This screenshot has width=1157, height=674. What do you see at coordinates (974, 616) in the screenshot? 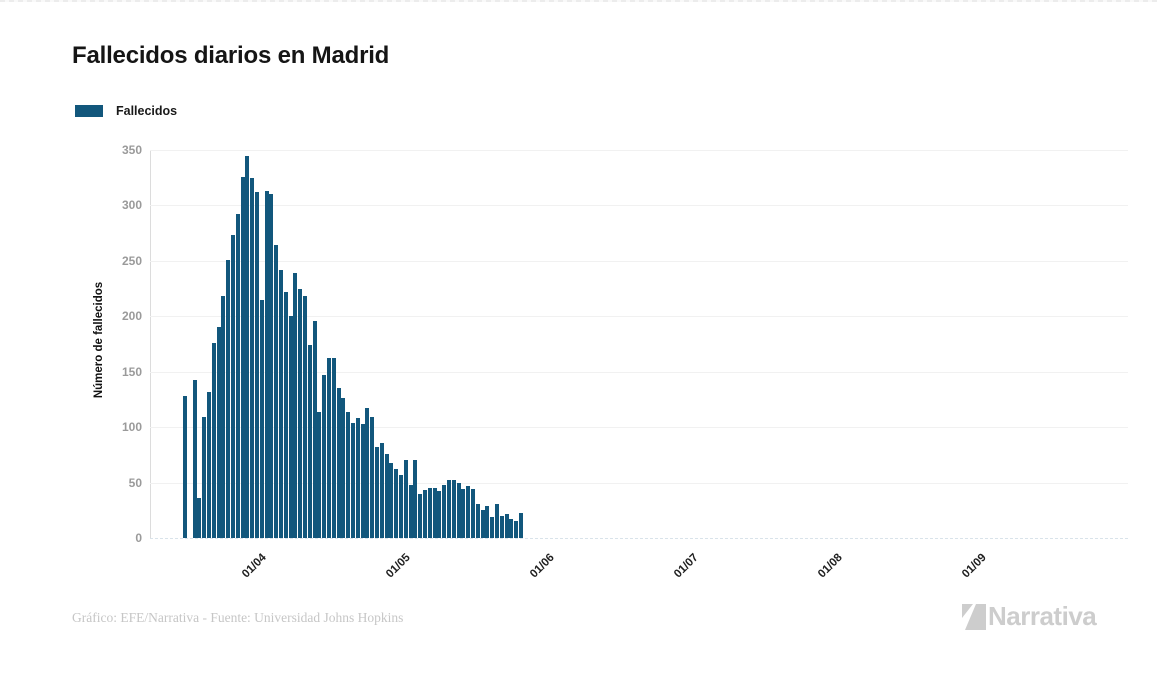
I see `narrativa-logo-icon` at bounding box center [974, 616].